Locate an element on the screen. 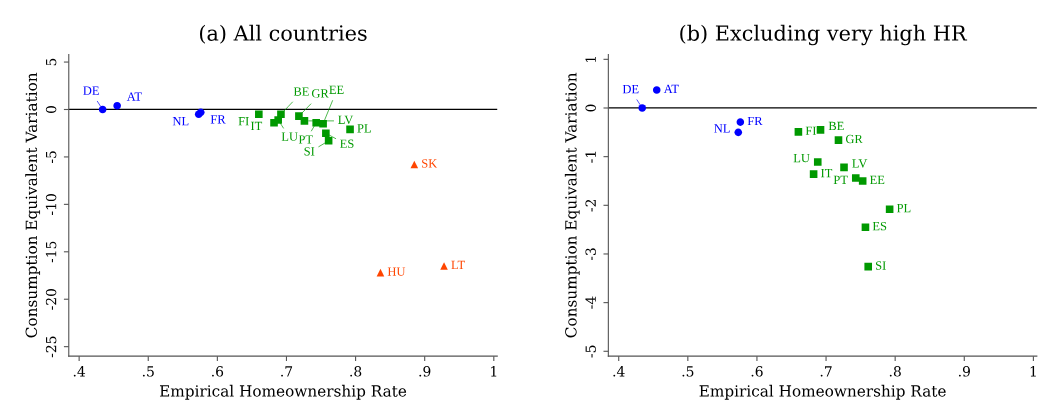 The width and height of the screenshot is (1058, 419). y-tick-label: -3 is located at coordinates (590, 254).